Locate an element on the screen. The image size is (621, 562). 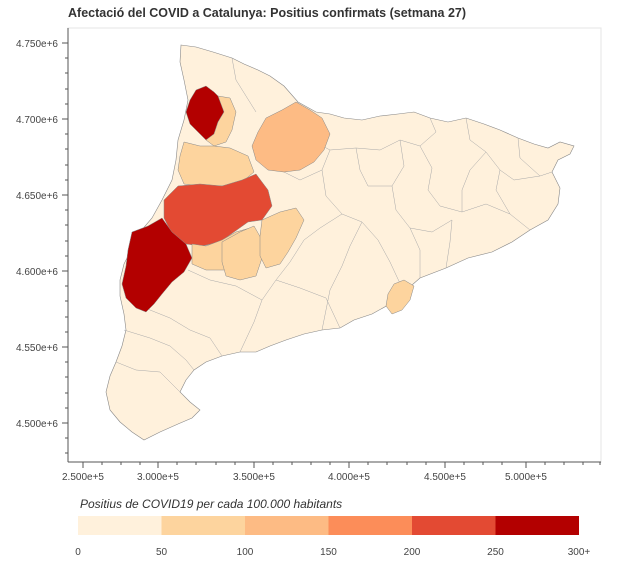
legend-labels: 0 50 100 150 200 250 300+ is located at coordinates (332, 552).